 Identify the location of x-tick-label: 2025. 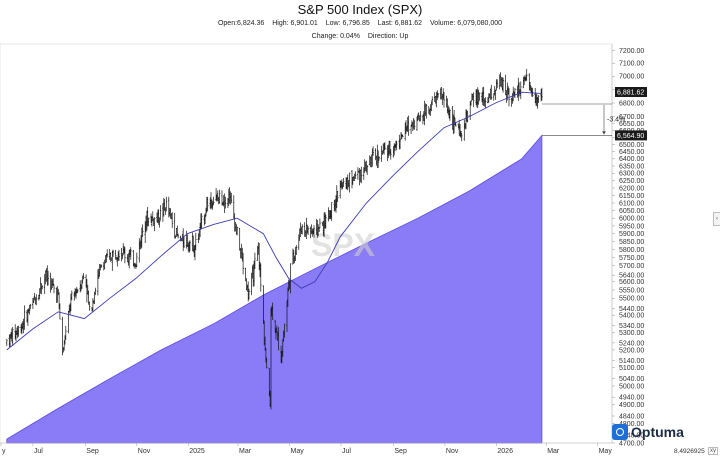
(197, 451).